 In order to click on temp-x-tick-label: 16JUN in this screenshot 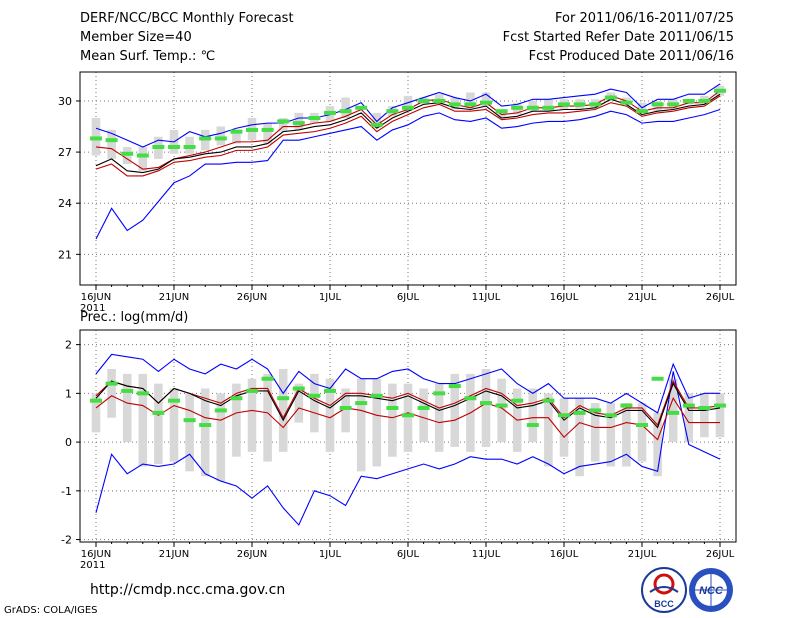, I will do `click(96, 297)`.